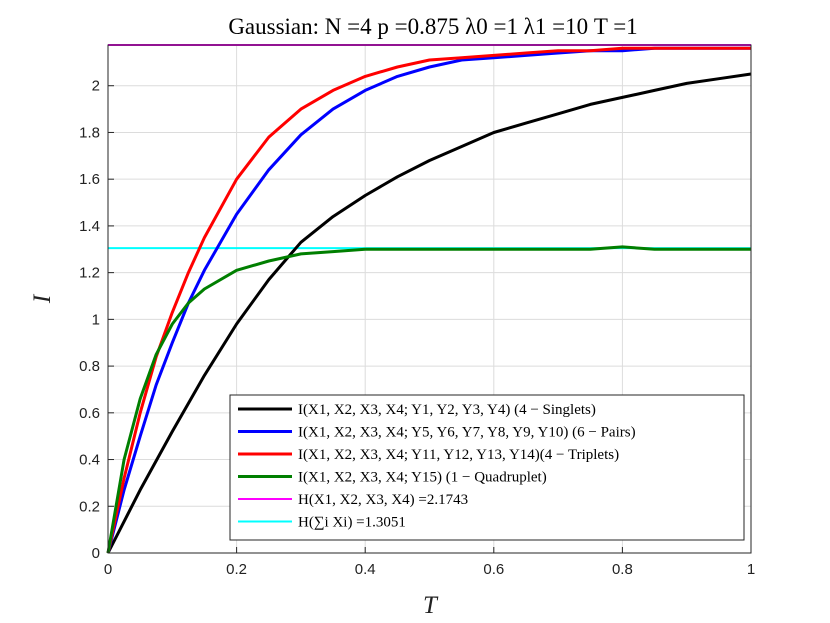 This screenshot has width=830, height=623. What do you see at coordinates (96, 553) in the screenshot?
I see `y-tick-label: 0` at bounding box center [96, 553].